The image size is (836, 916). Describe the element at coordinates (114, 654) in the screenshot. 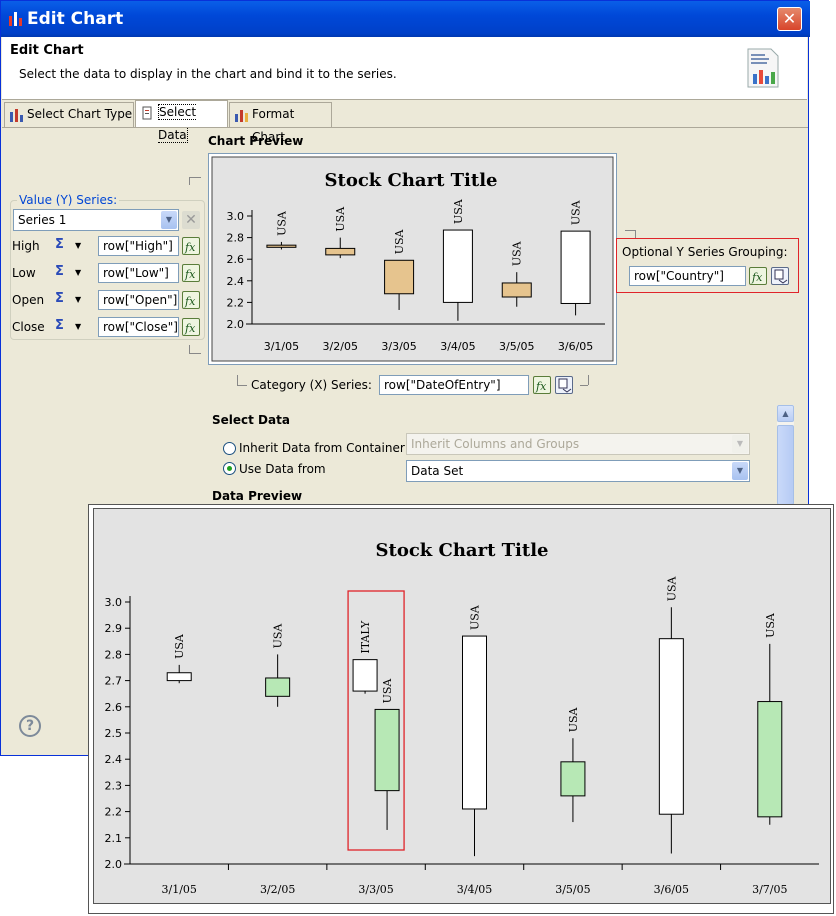

I see `y-tick-label: 2.8` at that location.